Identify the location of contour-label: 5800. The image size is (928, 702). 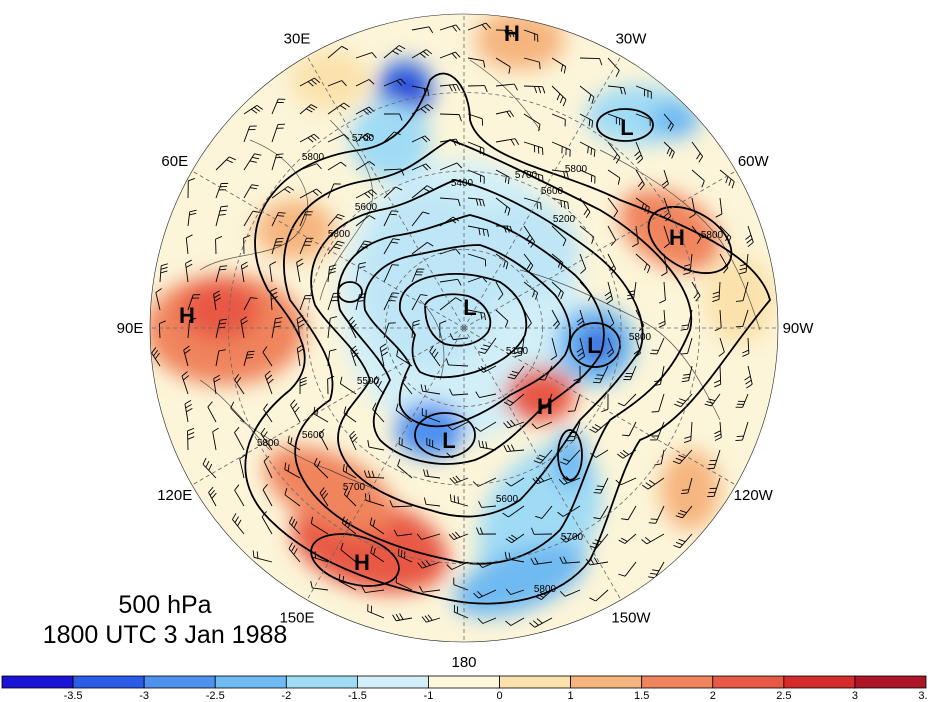
(268, 443).